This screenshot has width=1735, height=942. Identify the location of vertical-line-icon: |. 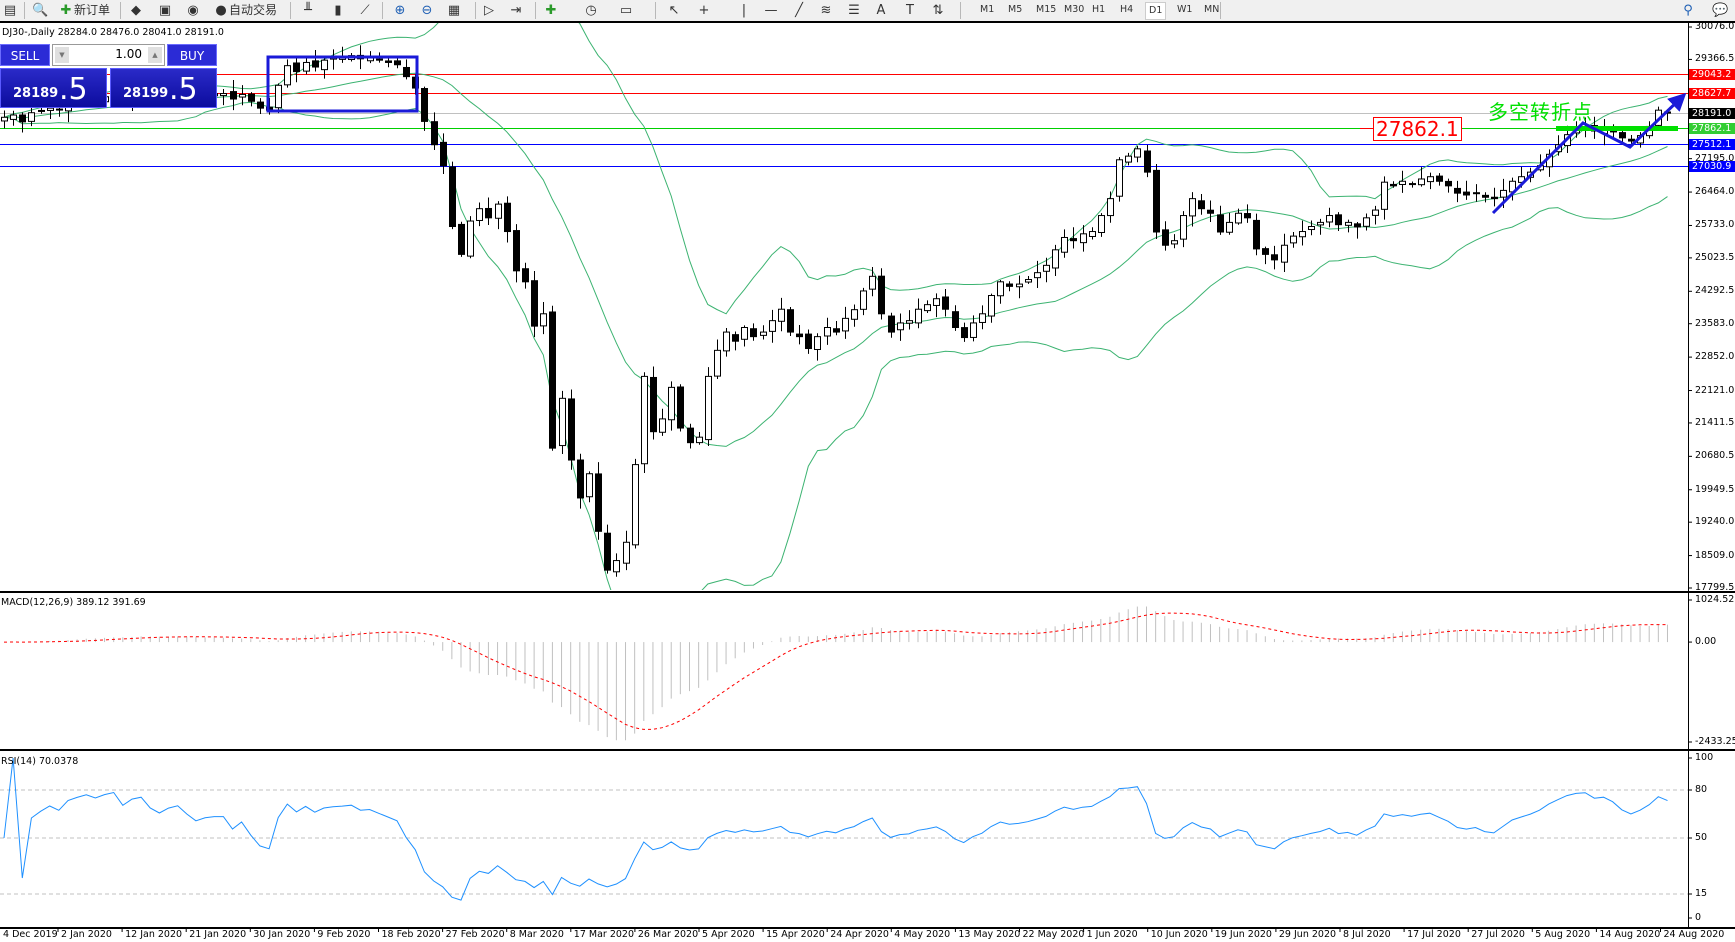
(744, 10).